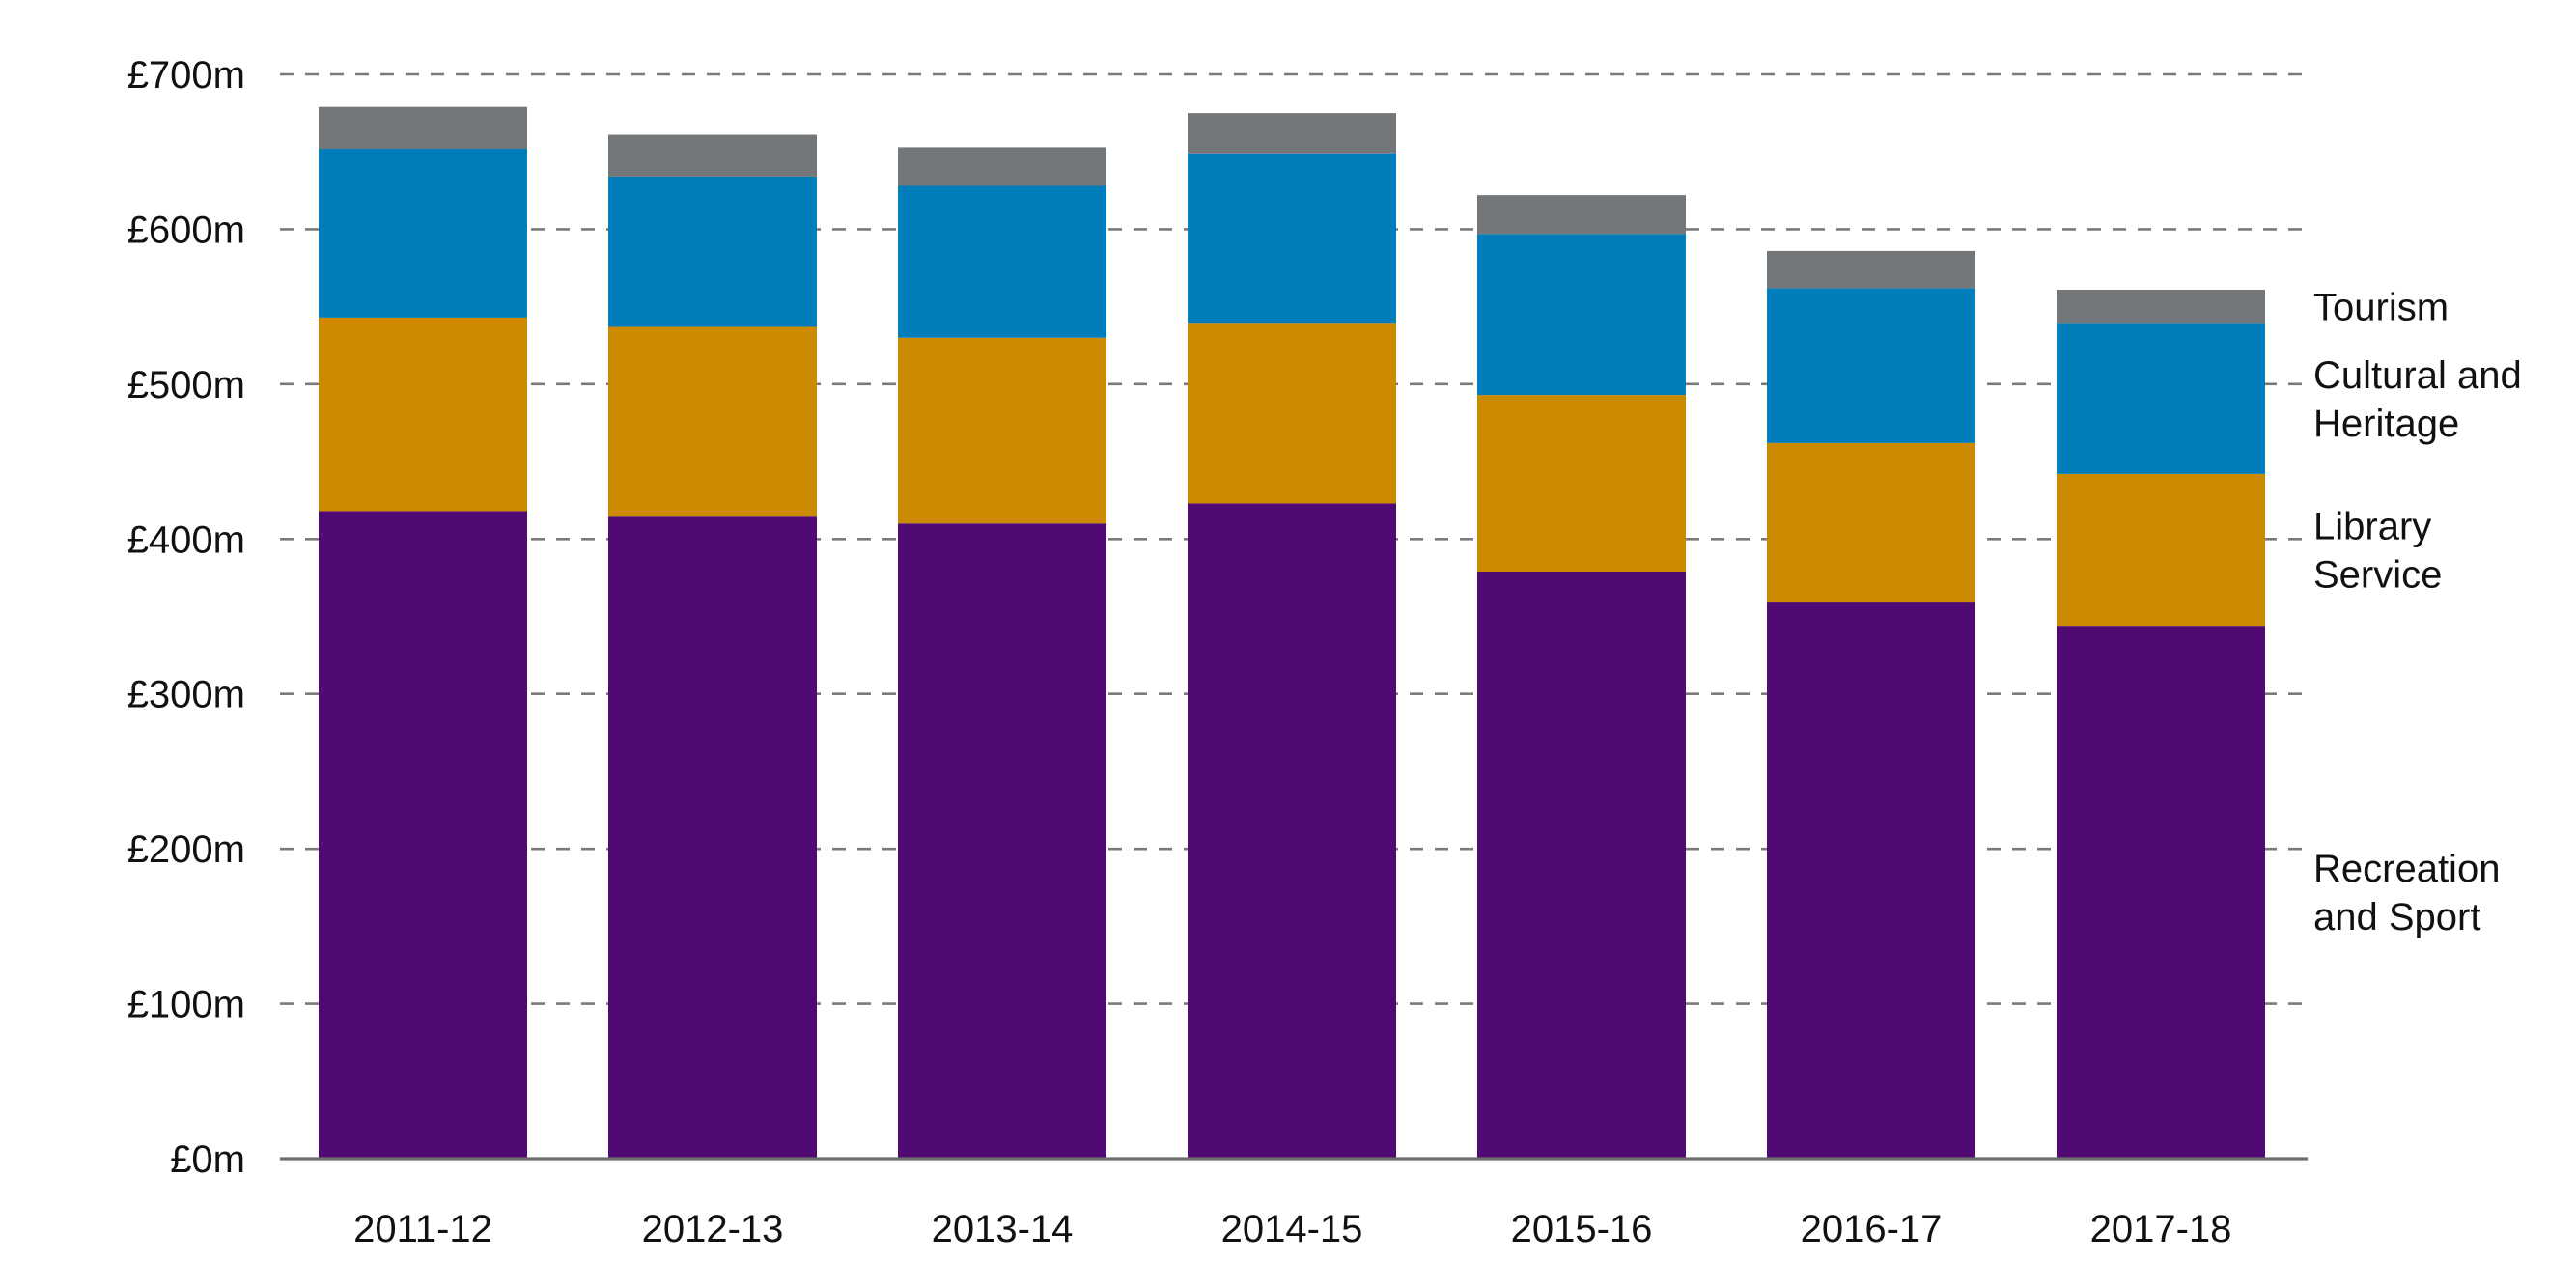  Describe the element at coordinates (2417, 400) in the screenshot. I see `series-label: Cultural and Heritage` at that location.